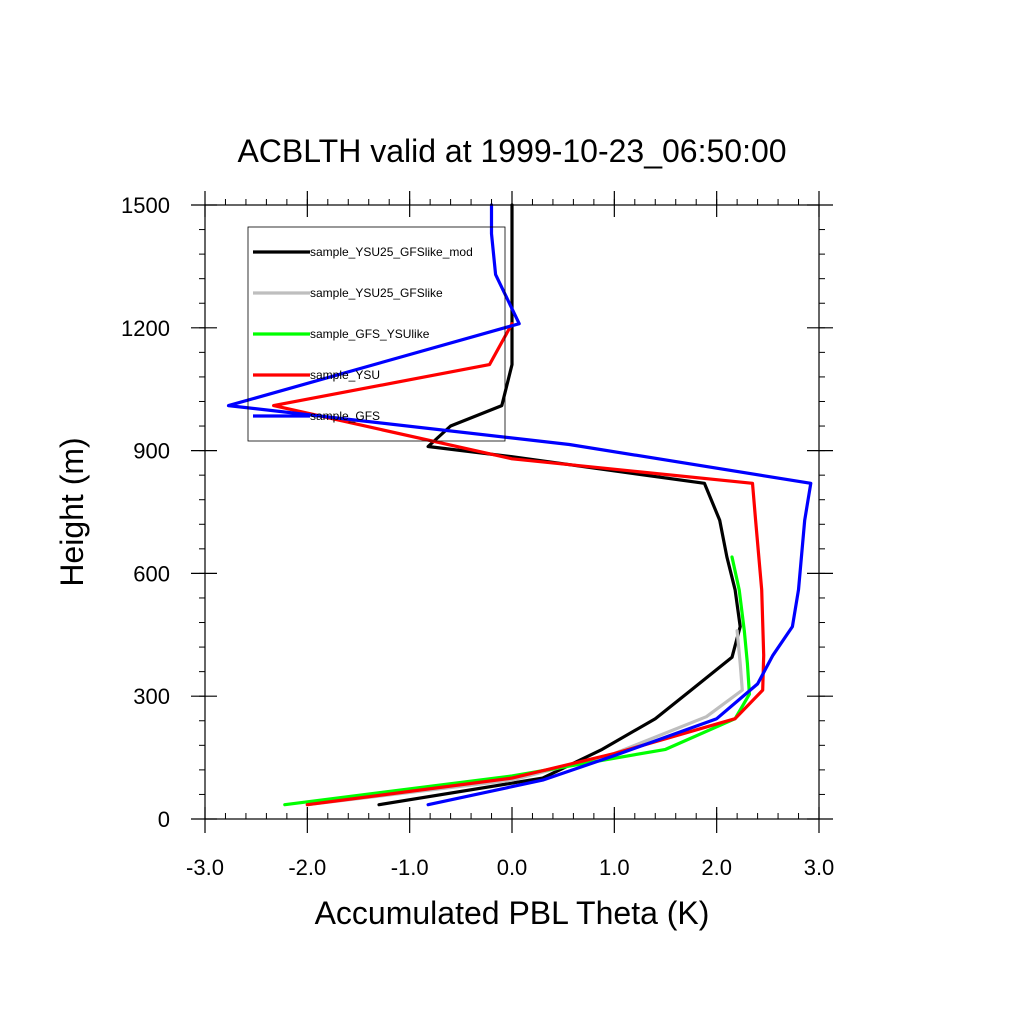 This screenshot has width=1024, height=1024. What do you see at coordinates (410, 867) in the screenshot?
I see `x-tick-label: -1.0` at bounding box center [410, 867].